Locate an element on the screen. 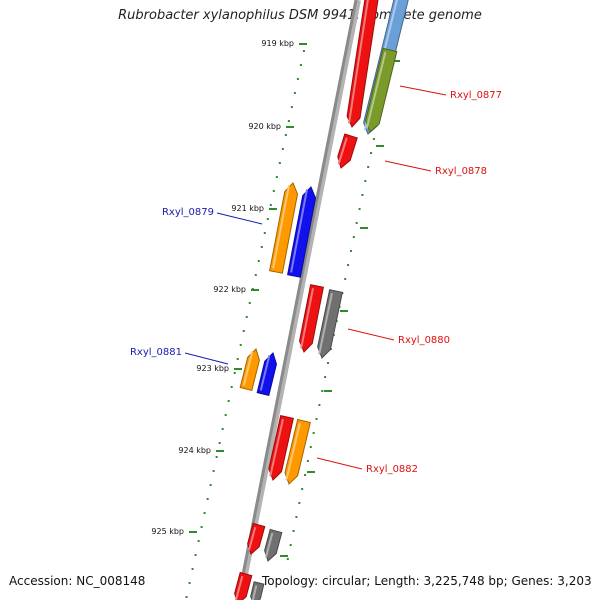 Image resolution: width=600 pixels, height=600 pixels. kbp-tick-label: 924 kbp is located at coordinates (194, 450).